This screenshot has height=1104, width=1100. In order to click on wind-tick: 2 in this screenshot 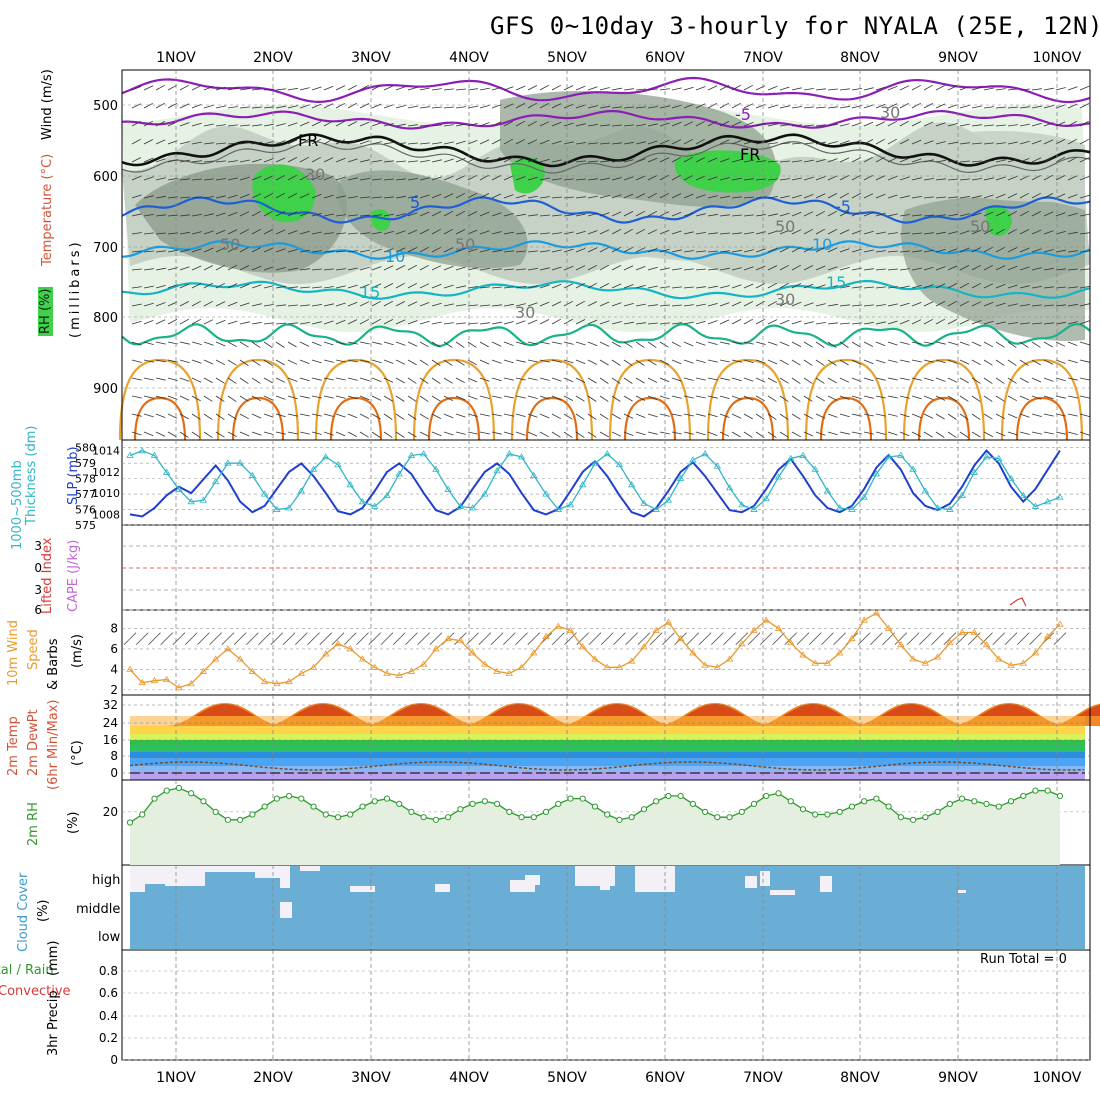, I will do `click(114, 690)`.